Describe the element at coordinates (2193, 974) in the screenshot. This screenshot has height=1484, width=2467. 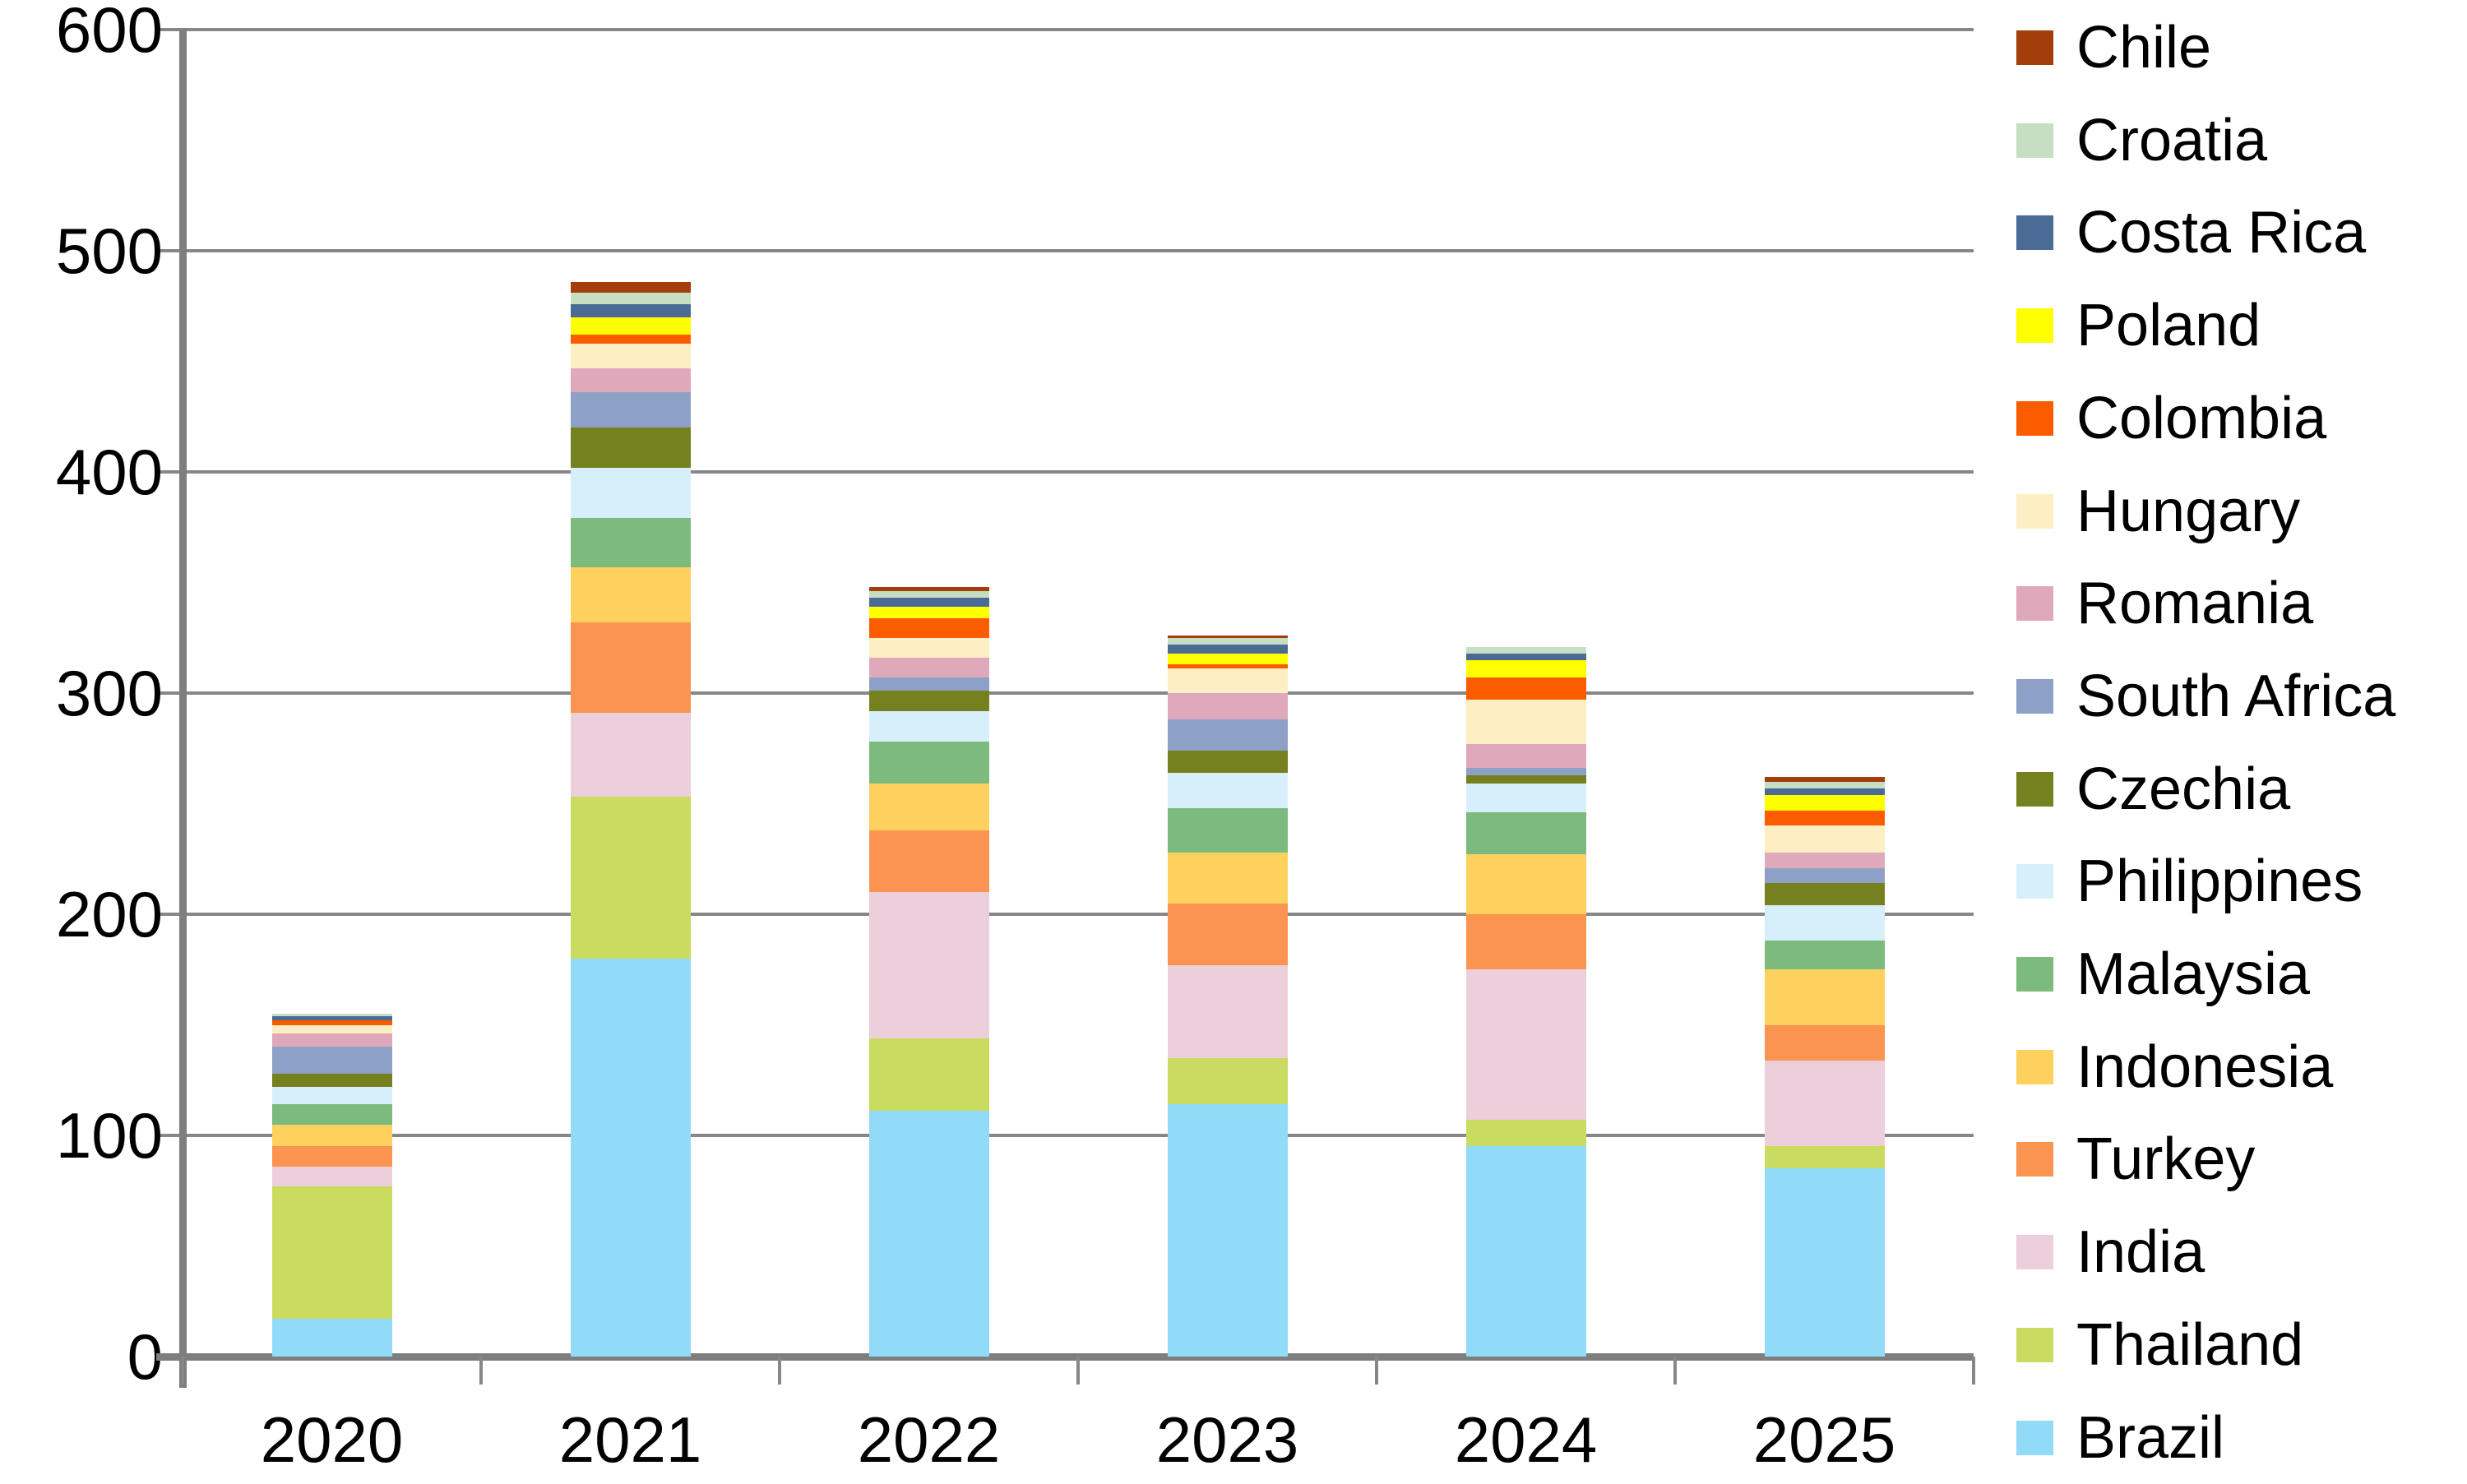
I see `legend-label-malaysia: Malaysia` at that location.